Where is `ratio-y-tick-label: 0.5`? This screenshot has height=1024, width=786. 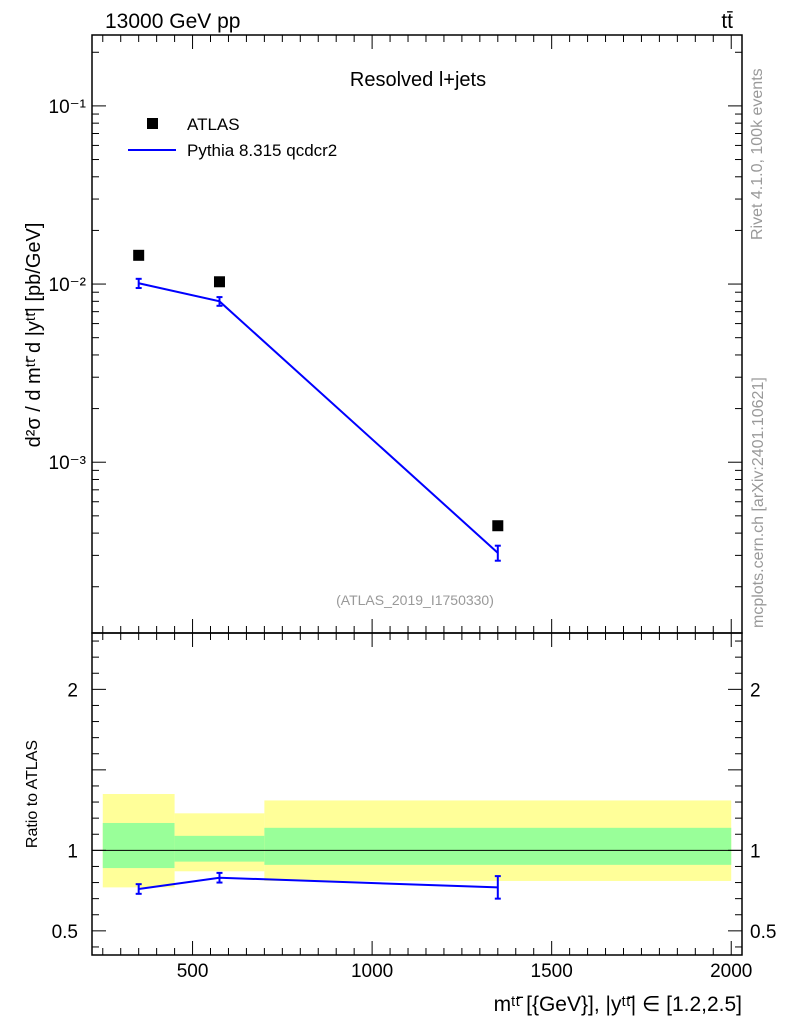 ratio-y-tick-label: 0.5 is located at coordinates (65, 932).